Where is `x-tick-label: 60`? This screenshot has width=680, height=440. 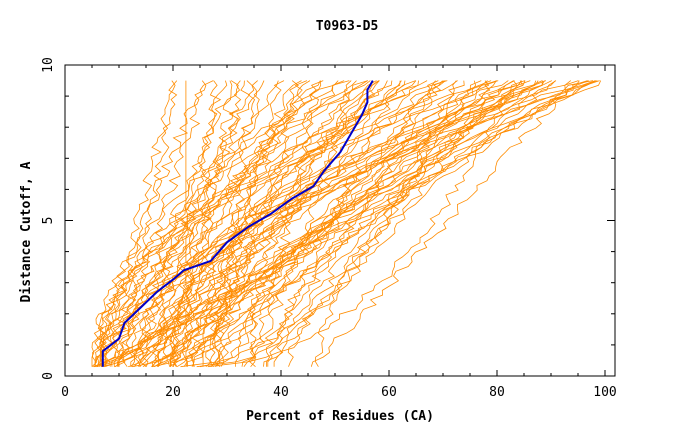 x-tick-label: 60 is located at coordinates (389, 392).